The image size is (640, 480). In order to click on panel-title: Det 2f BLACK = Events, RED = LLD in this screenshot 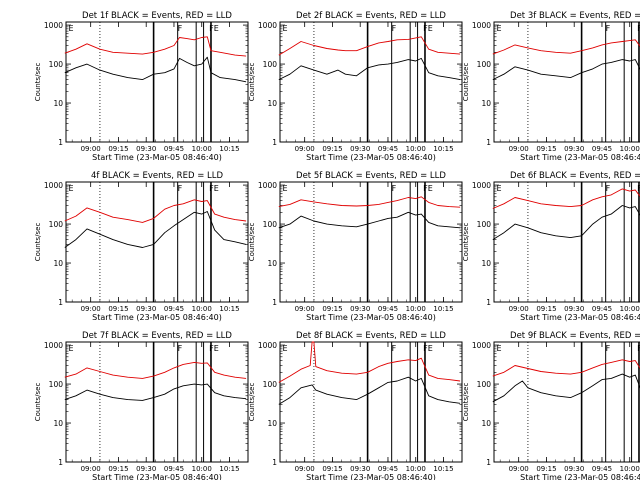, I will do `click(371, 16)`.